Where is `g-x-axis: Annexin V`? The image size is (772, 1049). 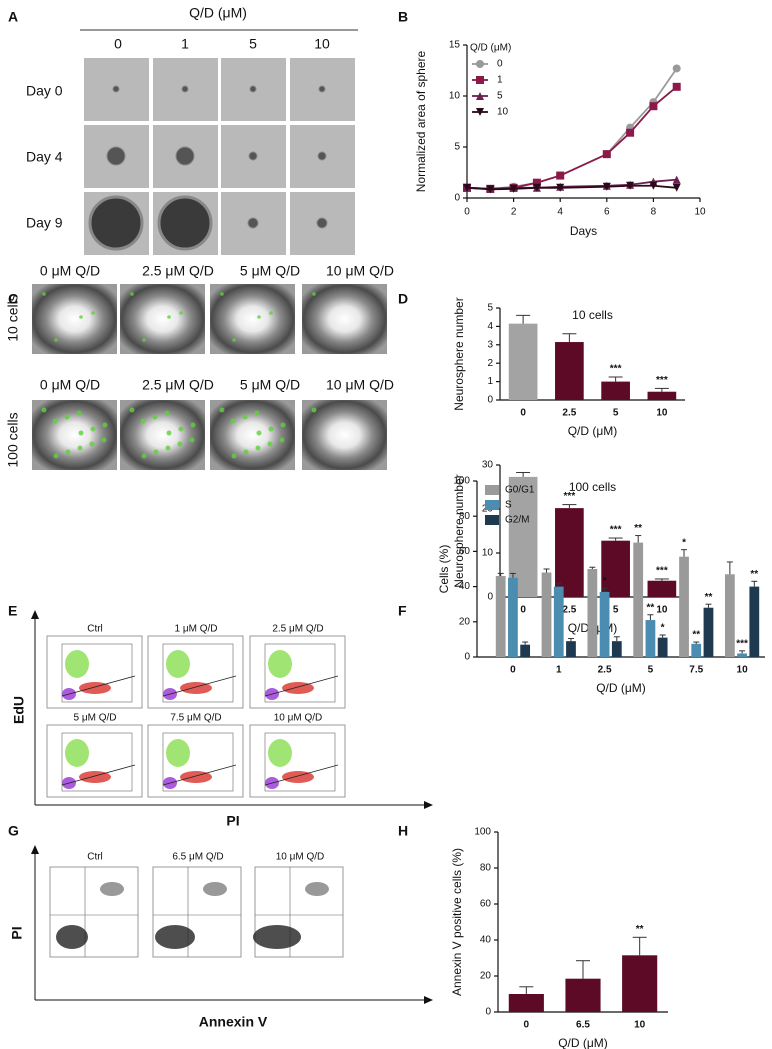 g-x-axis: Annexin V is located at coordinates (233, 1022).